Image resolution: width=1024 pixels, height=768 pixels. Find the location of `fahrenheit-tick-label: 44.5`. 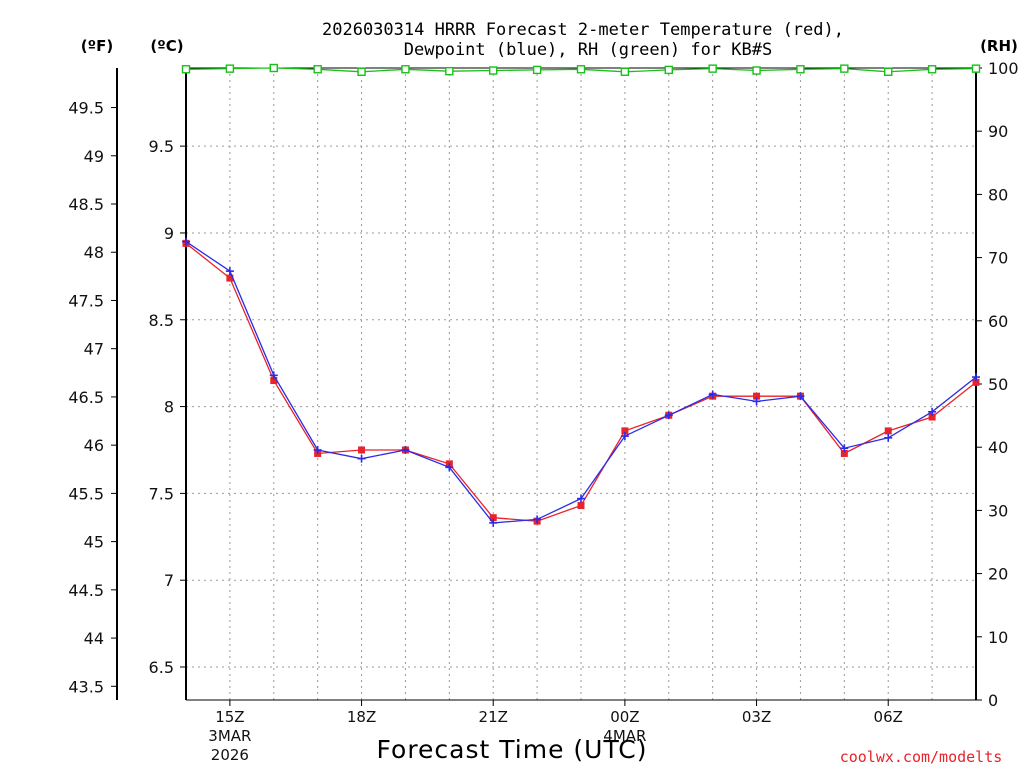

fahrenheit-tick-label: 44.5 is located at coordinates (86, 590).